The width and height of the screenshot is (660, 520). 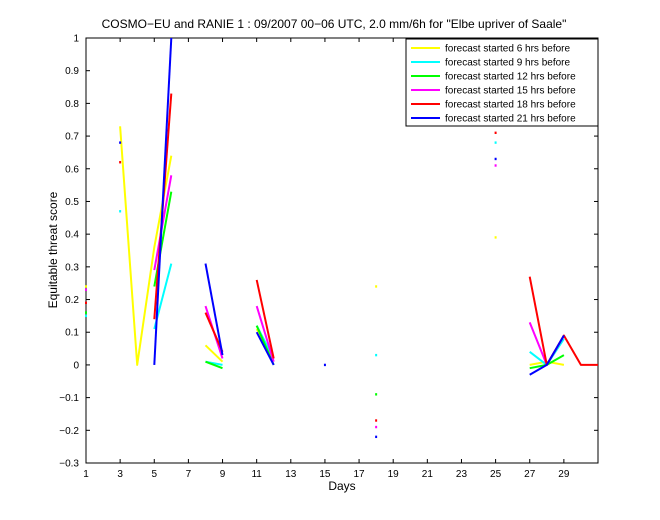 What do you see at coordinates (86, 474) in the screenshot?
I see `x-tick-label: 1` at bounding box center [86, 474].